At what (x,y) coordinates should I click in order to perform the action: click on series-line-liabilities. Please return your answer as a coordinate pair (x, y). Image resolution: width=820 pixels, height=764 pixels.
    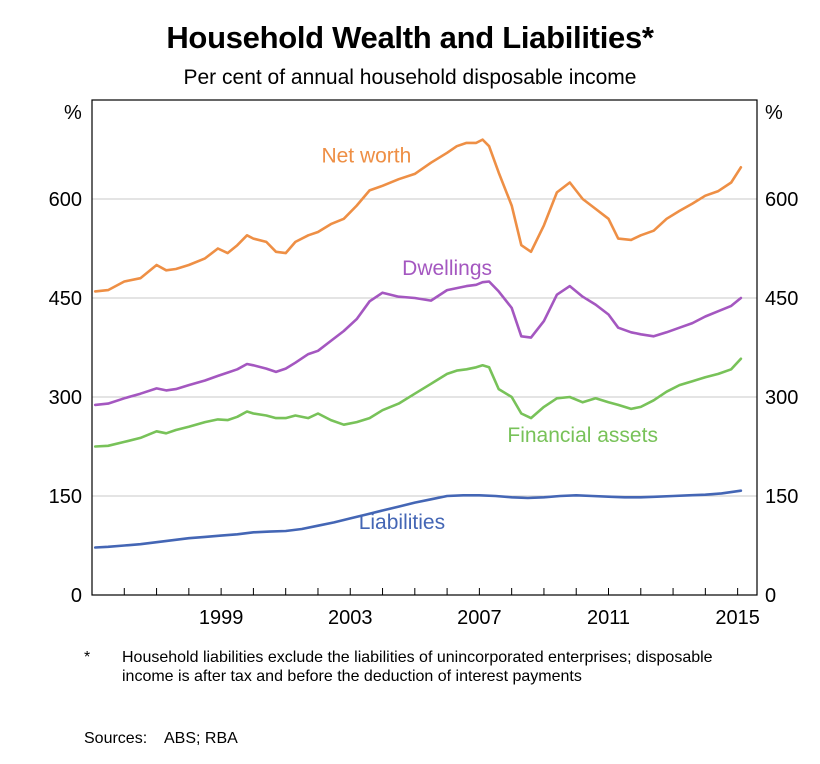
    Looking at the image, I should click on (418, 519).